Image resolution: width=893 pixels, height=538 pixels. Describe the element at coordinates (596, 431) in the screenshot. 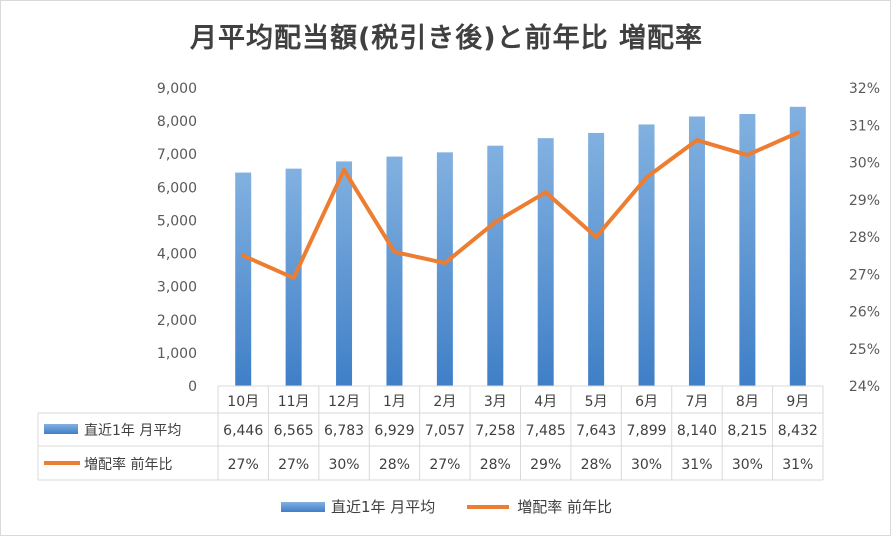

I see `table-cell-bar-value: 7,643` at that location.